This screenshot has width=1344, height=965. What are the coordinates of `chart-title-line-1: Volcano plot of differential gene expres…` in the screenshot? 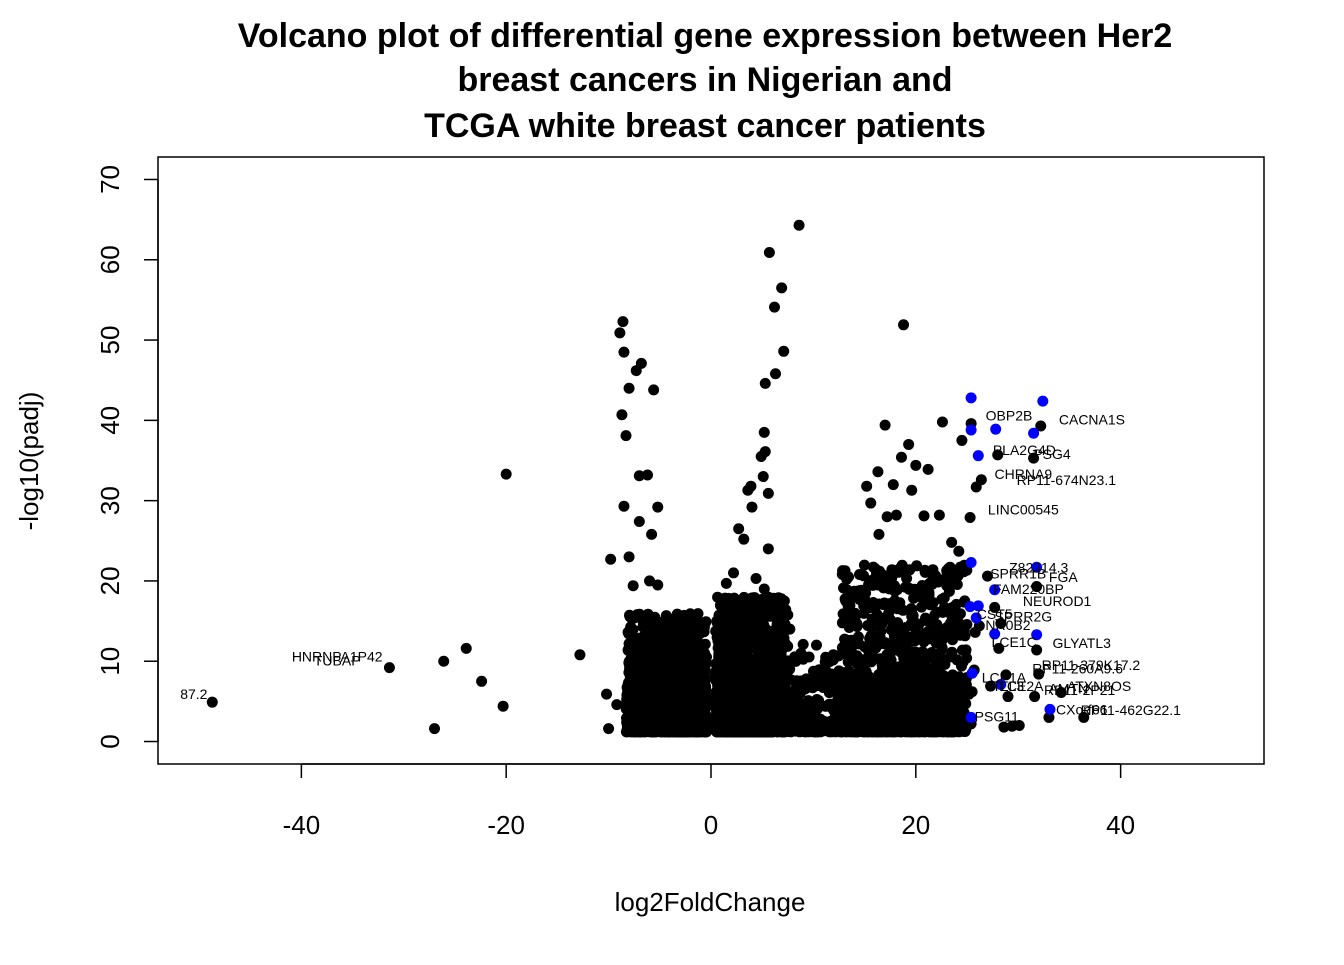 It's located at (705, 36).